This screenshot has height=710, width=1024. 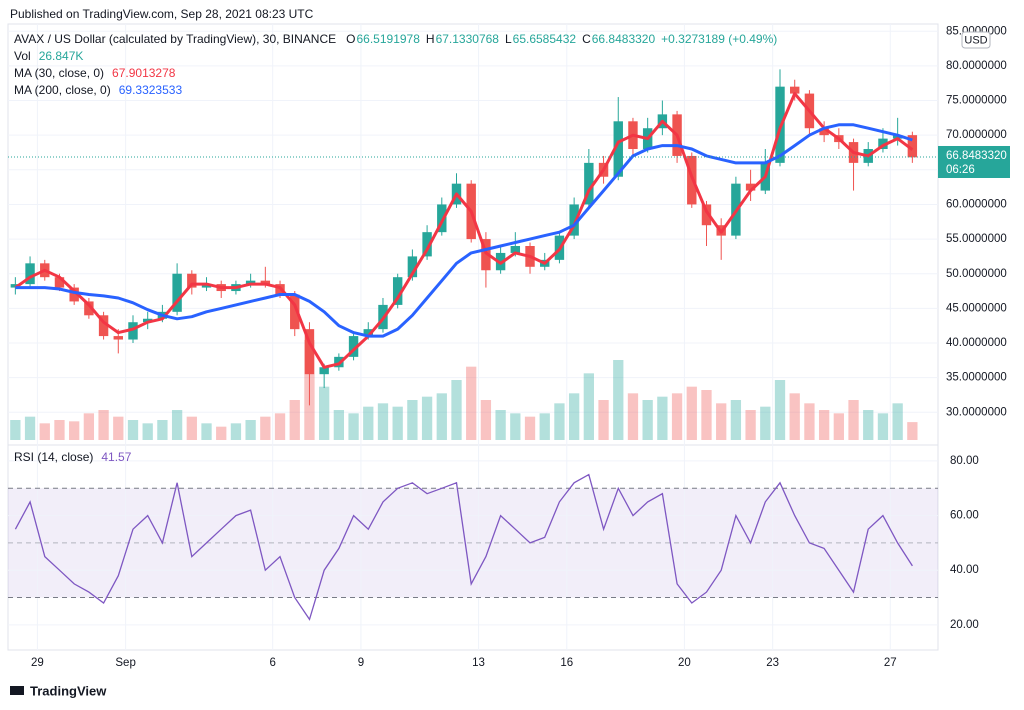 I want to click on rsi-tick-label: 40.00, so click(x=964, y=570).